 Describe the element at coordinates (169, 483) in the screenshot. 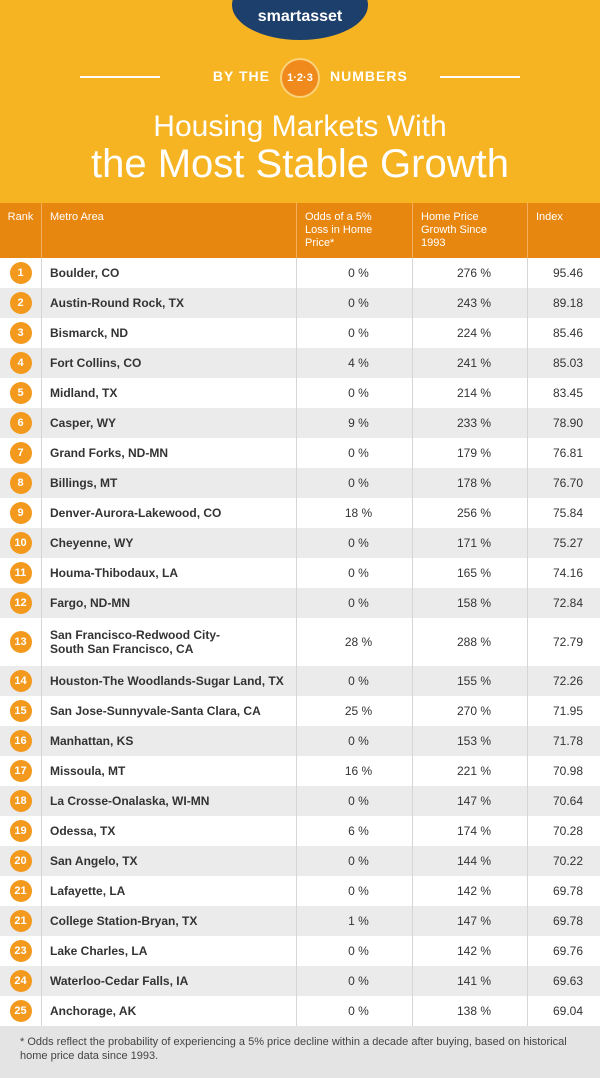

I see `table-cell: Billings, MT` at that location.